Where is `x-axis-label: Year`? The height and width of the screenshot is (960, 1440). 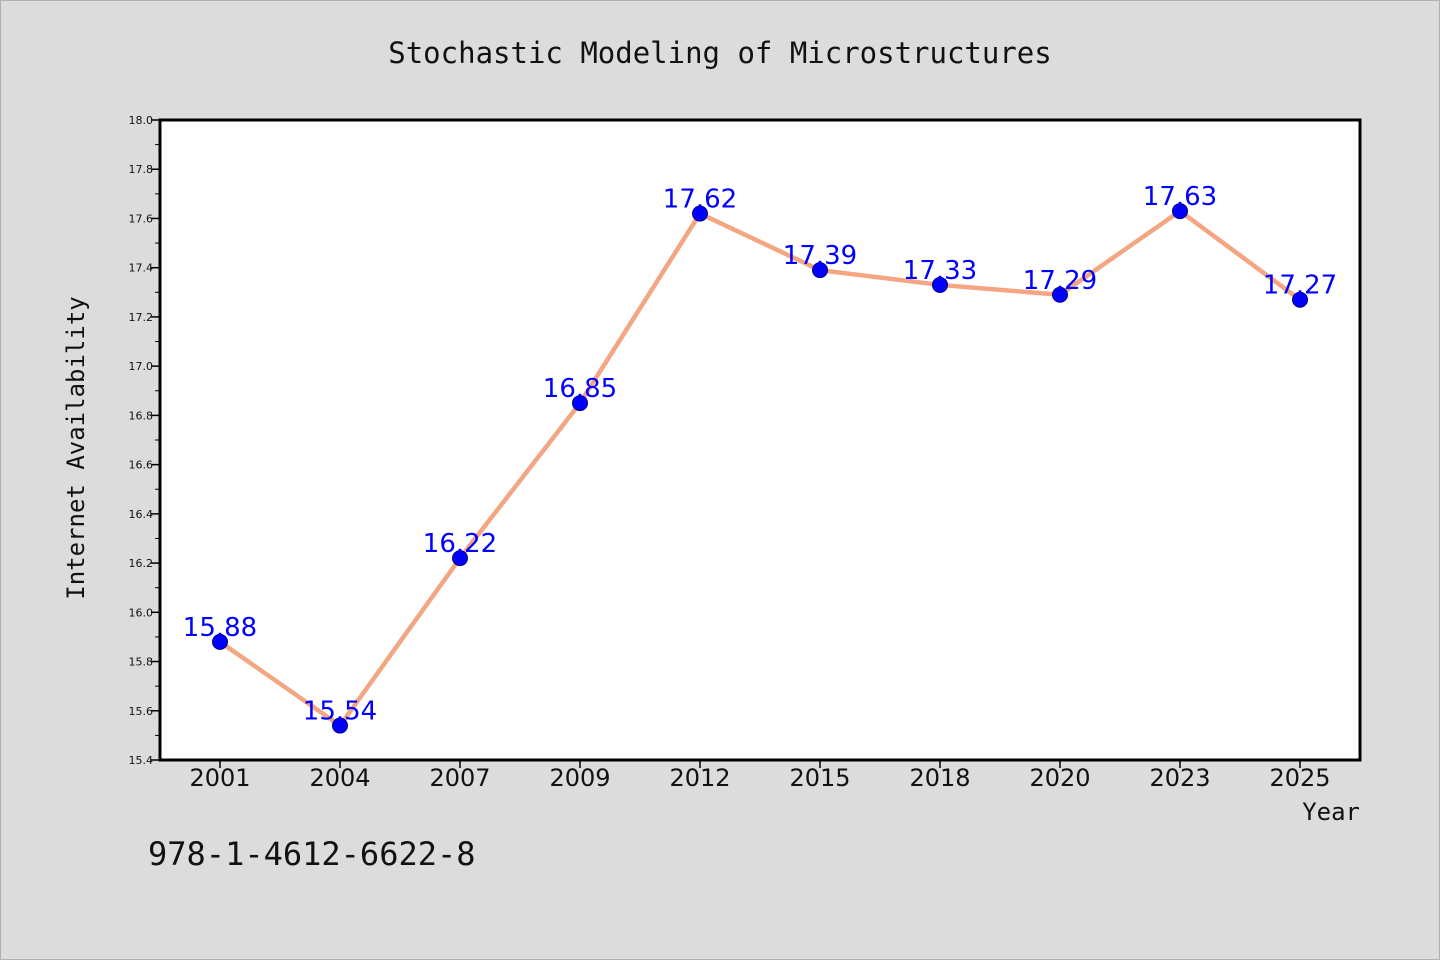
x-axis-label: Year is located at coordinates (1331, 812).